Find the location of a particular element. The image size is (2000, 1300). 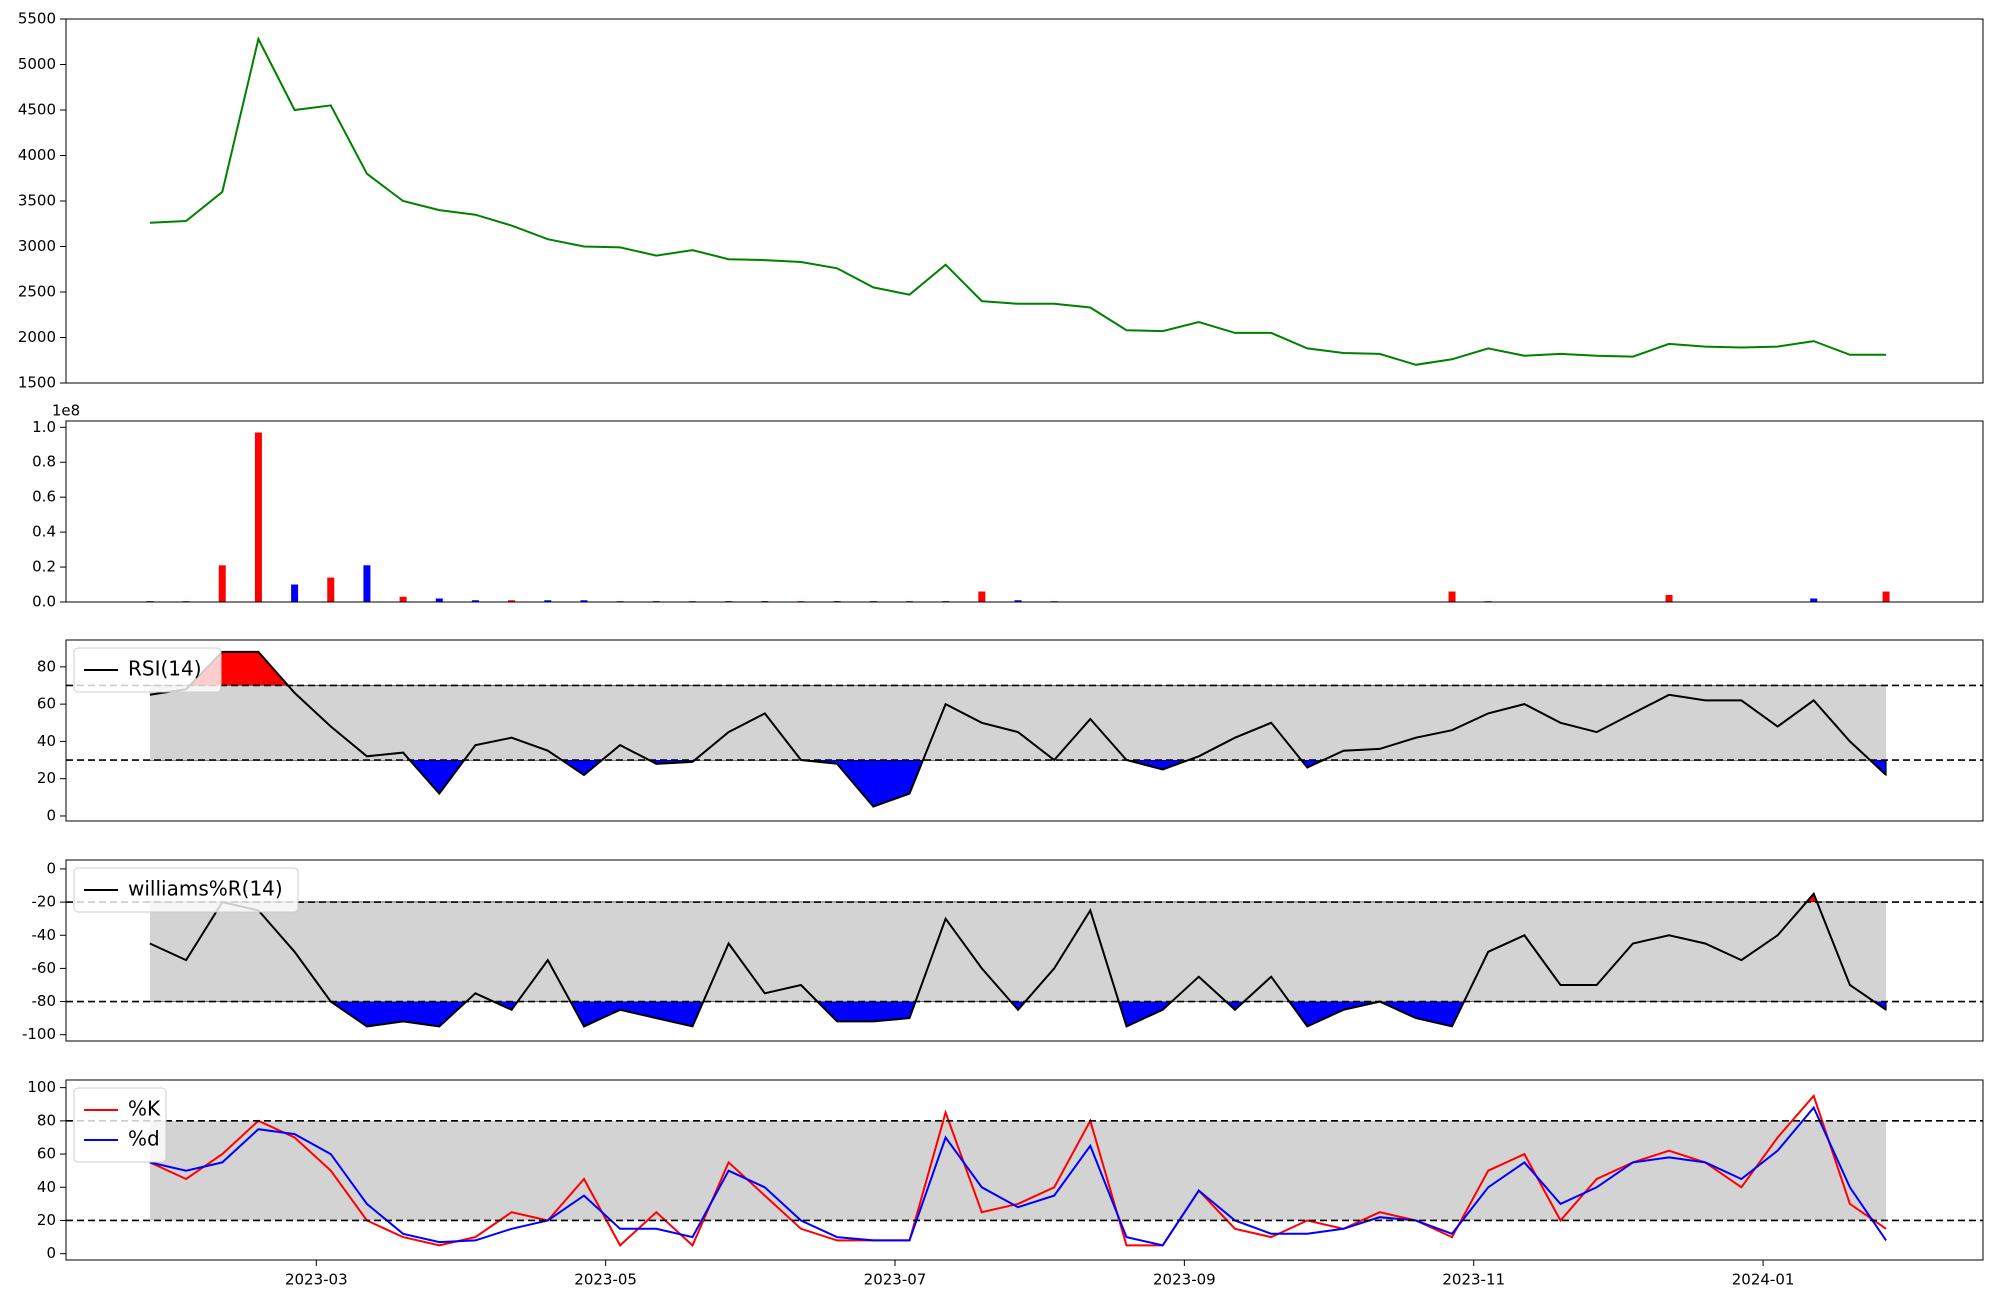

panel: -100 -80 -60 -40 -20 0 williams%R(14) is located at coordinates (1003, 951).